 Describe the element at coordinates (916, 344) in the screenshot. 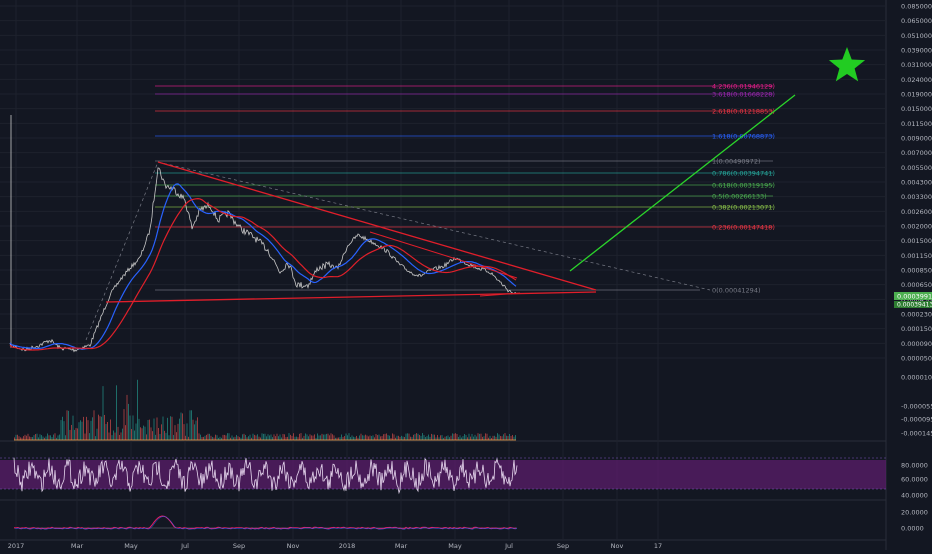

I see `price-axis-label: 0.00009000` at that location.